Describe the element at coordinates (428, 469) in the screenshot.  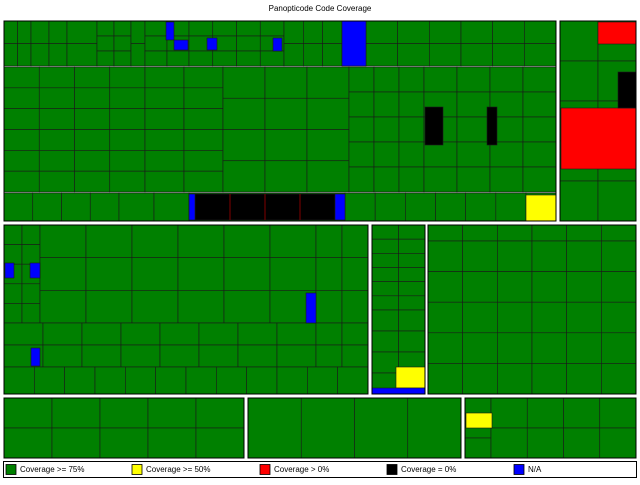
I see `legend-label: Coverage = 0%` at that location.